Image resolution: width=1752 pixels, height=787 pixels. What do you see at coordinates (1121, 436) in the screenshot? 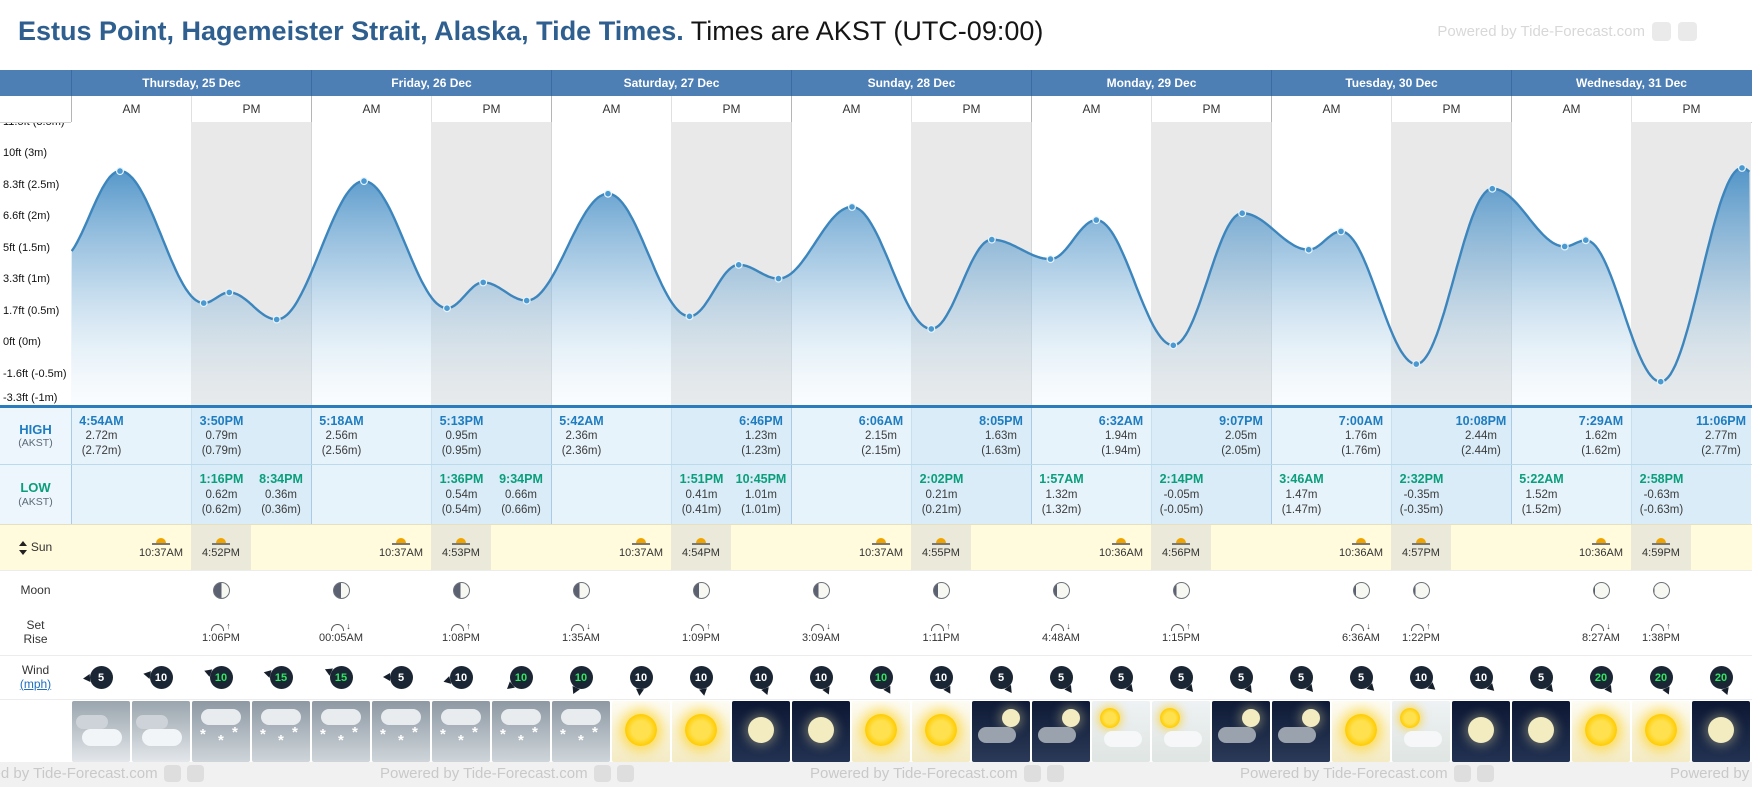
I see `high-tide-entry: 6:32AM 1.94m (1.94m)` at bounding box center [1121, 436].